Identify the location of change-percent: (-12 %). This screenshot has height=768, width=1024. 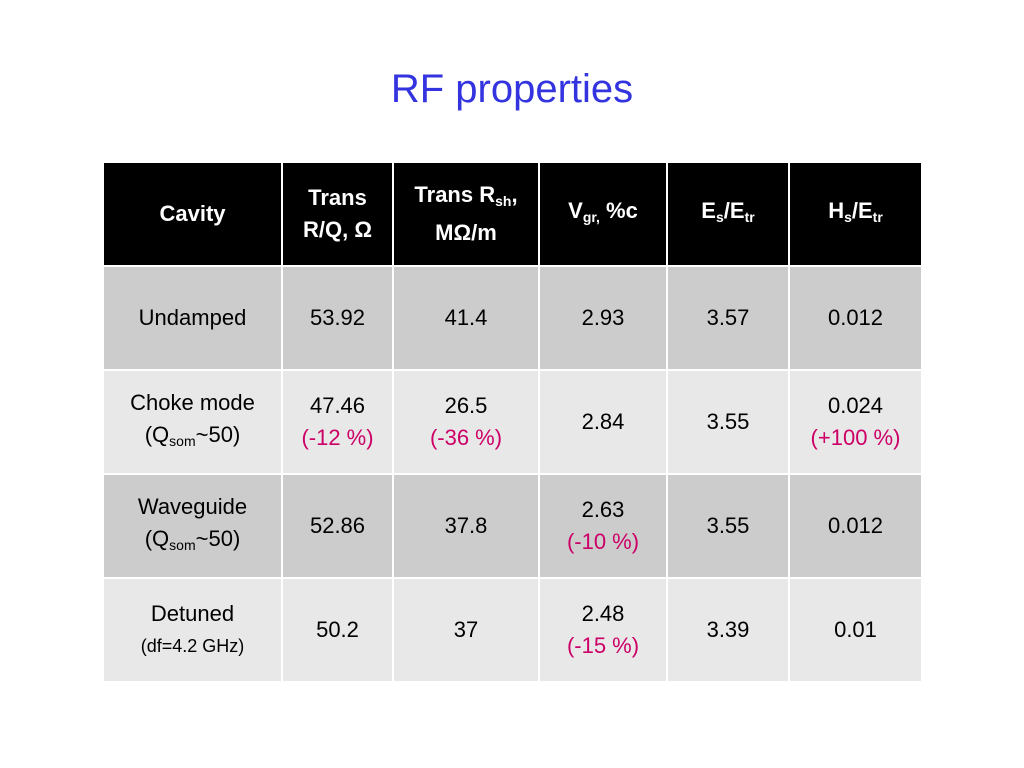
(337, 437).